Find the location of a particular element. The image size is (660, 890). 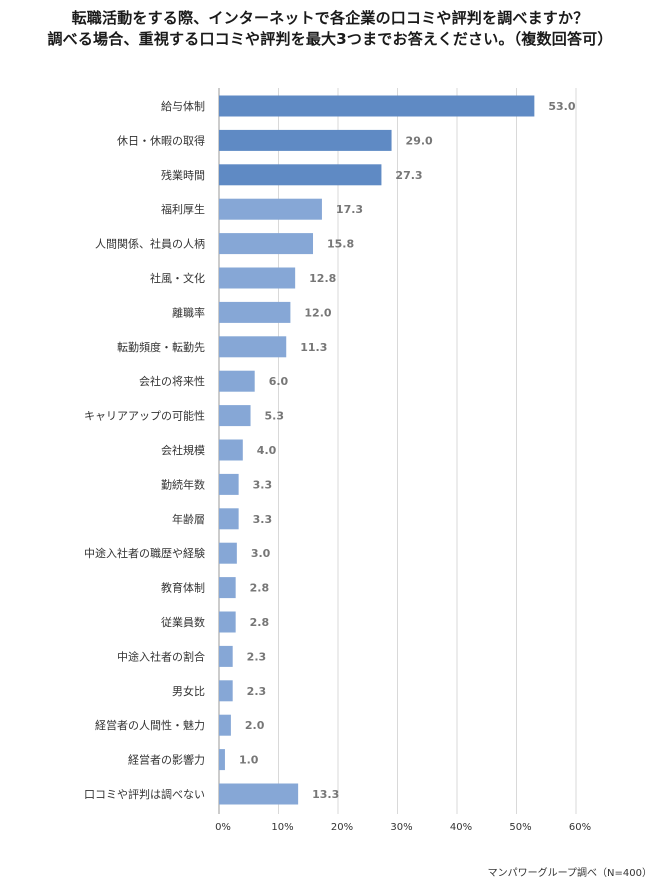

value-label: 12.8 is located at coordinates (322, 278).